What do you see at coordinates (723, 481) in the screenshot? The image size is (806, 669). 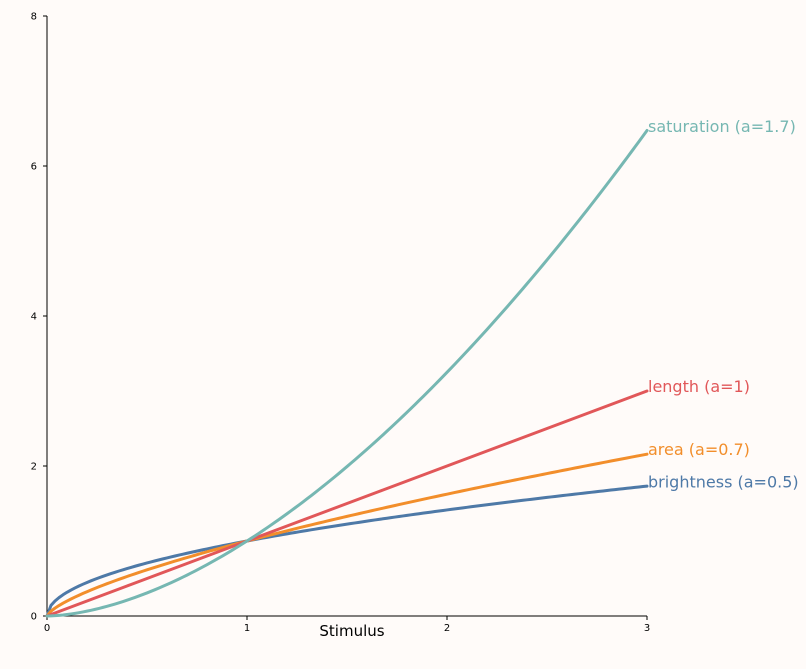 I see `series-label: brightness (a=0.5)` at bounding box center [723, 481].